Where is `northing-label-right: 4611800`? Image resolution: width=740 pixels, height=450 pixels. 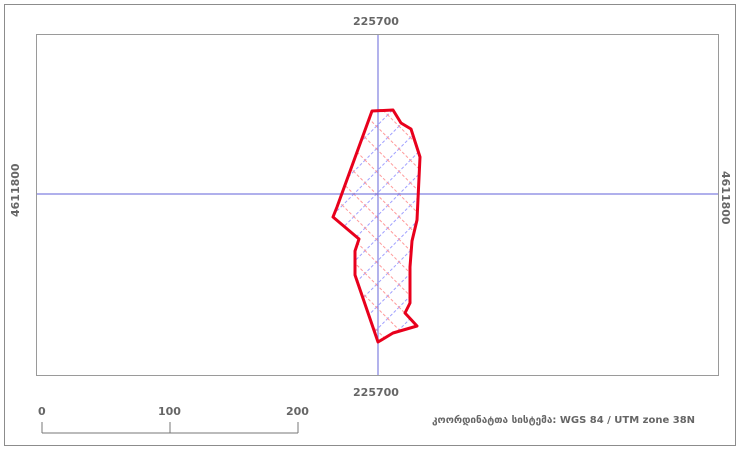 northing-label-right: 4611800 is located at coordinates (725, 198).